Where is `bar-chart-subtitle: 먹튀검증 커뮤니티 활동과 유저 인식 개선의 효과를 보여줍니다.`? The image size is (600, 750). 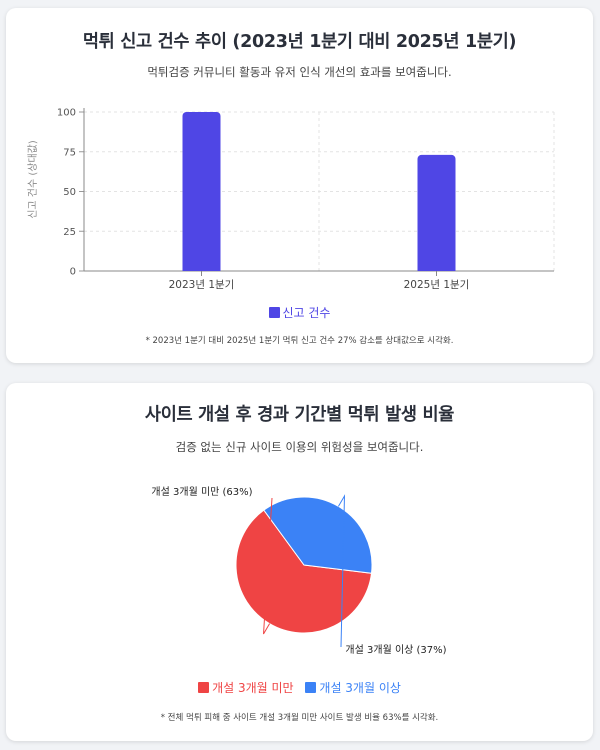 bar-chart-subtitle: 먹튀검증 커뮤니티 활동과 유저 인식 개선의 효과를 보여줍니다. is located at coordinates (299, 72).